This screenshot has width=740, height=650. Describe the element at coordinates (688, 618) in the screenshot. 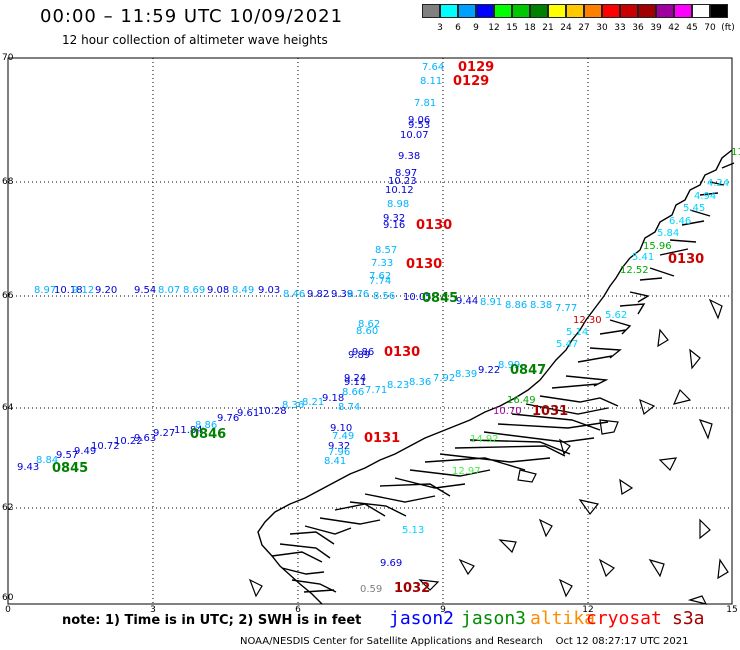

I see `satellite-name: s3a` at that location.